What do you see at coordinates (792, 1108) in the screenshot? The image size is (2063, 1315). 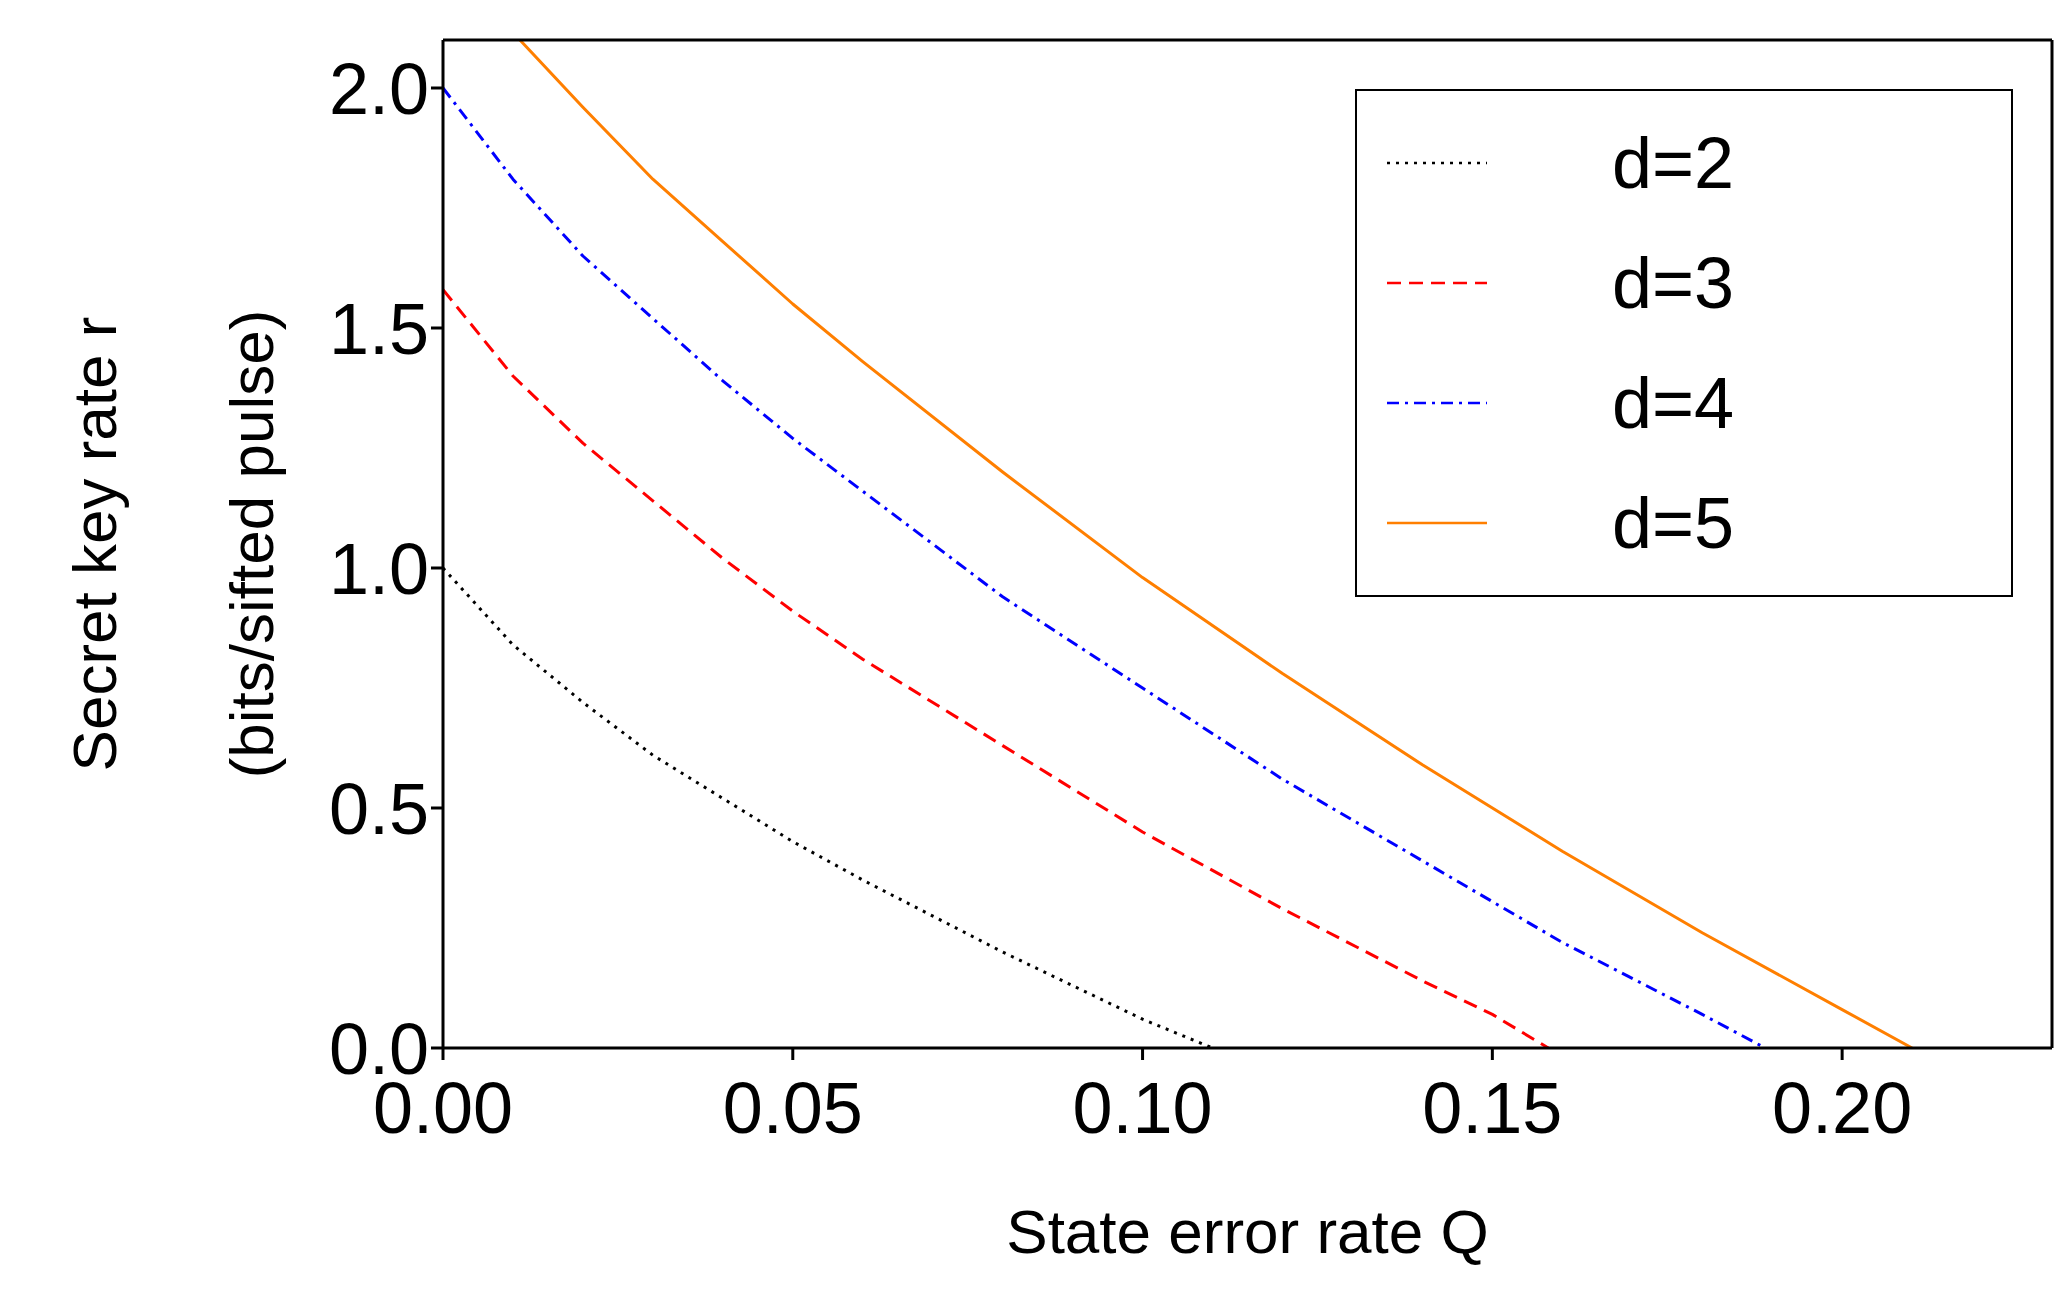 I see `x-tick-label: 0.05` at bounding box center [792, 1108].